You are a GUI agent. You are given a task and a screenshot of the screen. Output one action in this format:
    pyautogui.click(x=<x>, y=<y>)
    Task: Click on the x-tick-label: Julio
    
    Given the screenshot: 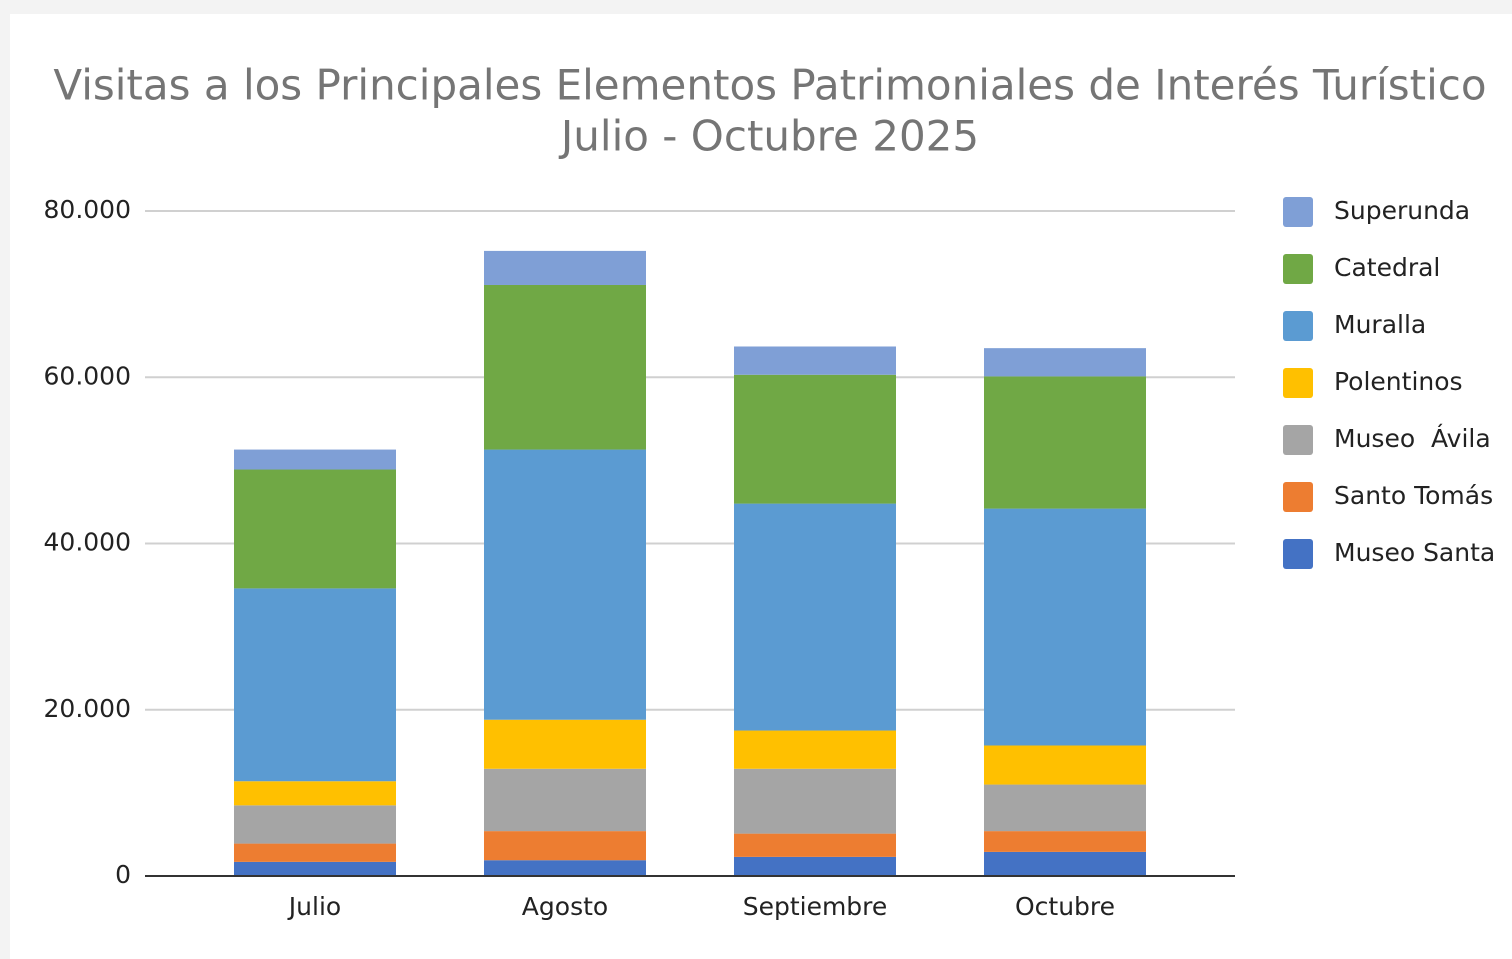 What is the action you would take?
    pyautogui.click(x=314, y=906)
    